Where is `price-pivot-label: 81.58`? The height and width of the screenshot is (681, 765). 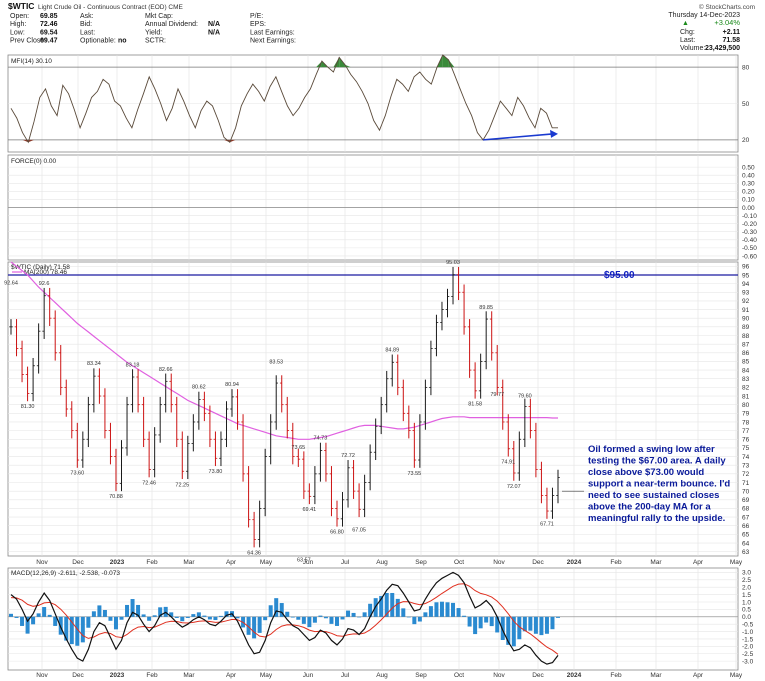
price-pivot-label: 81.58 is located at coordinates (475, 405).